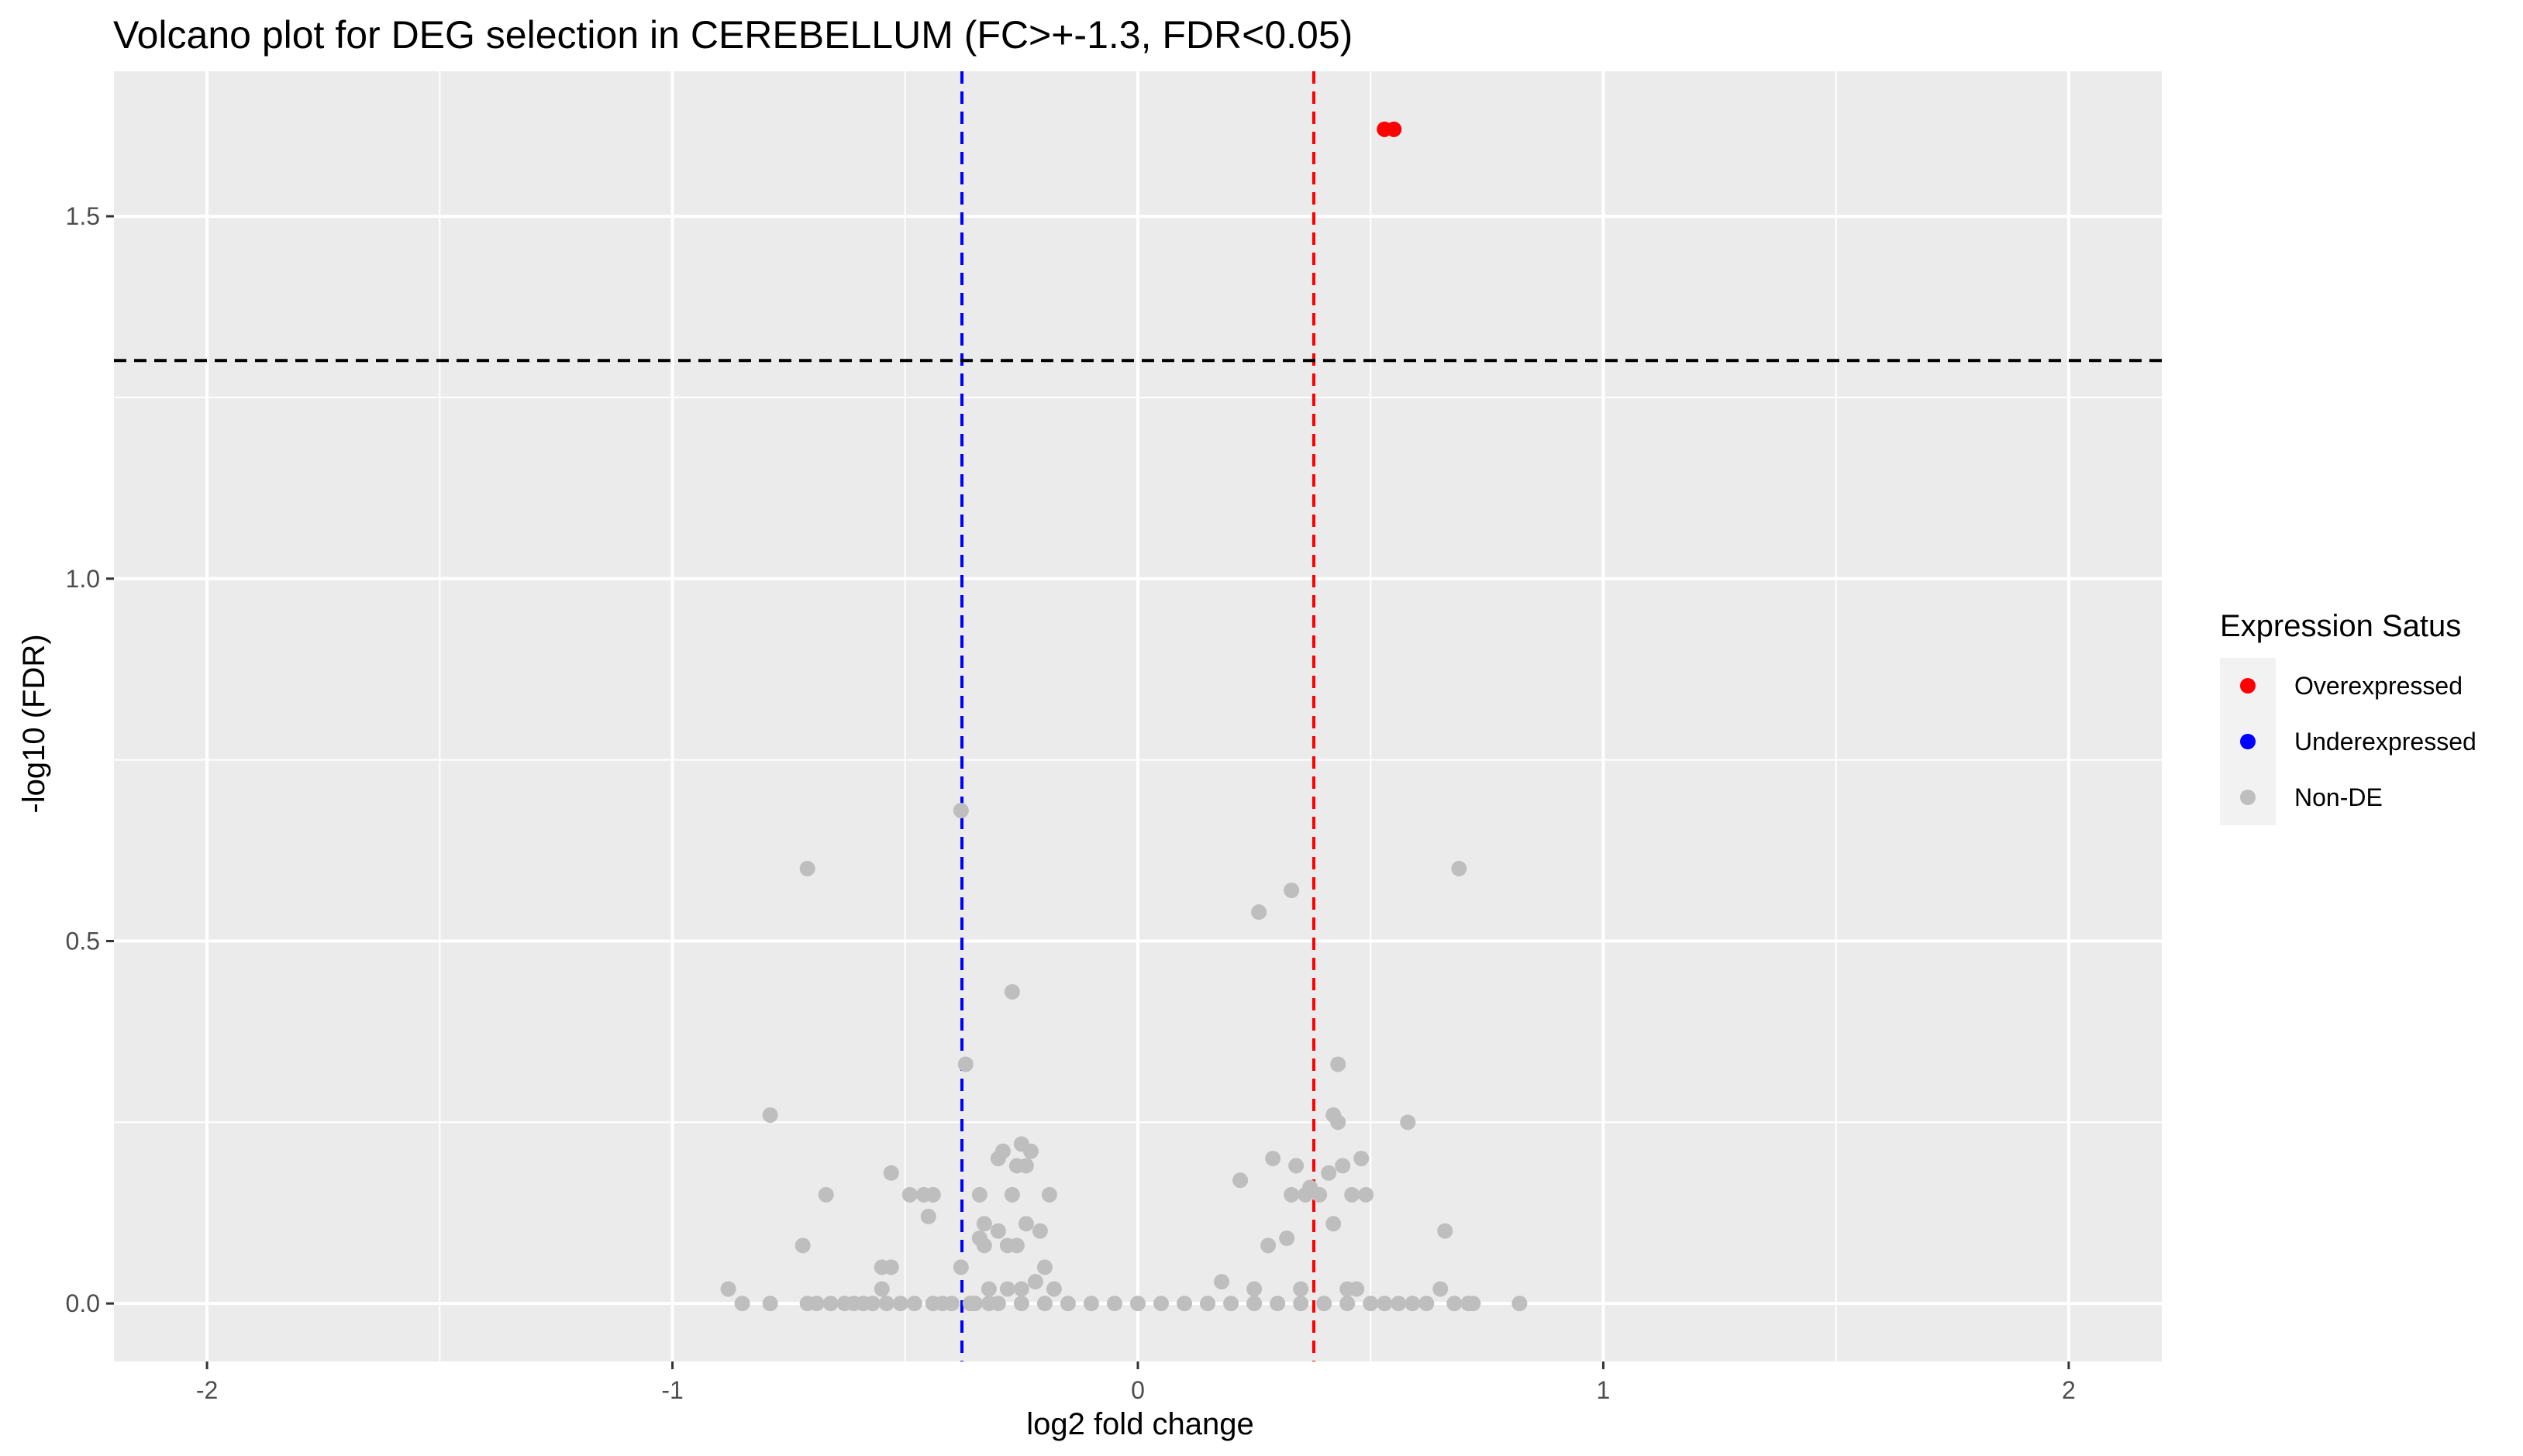 This screenshot has height=1456, width=2523. What do you see at coordinates (672, 1390) in the screenshot?
I see `x-tick-label: -1` at bounding box center [672, 1390].